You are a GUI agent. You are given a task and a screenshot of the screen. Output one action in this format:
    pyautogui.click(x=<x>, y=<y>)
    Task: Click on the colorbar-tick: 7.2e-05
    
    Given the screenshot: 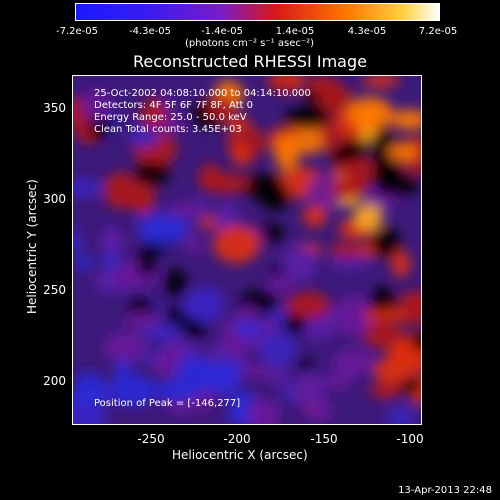 What is the action you would take?
    pyautogui.click(x=438, y=31)
    